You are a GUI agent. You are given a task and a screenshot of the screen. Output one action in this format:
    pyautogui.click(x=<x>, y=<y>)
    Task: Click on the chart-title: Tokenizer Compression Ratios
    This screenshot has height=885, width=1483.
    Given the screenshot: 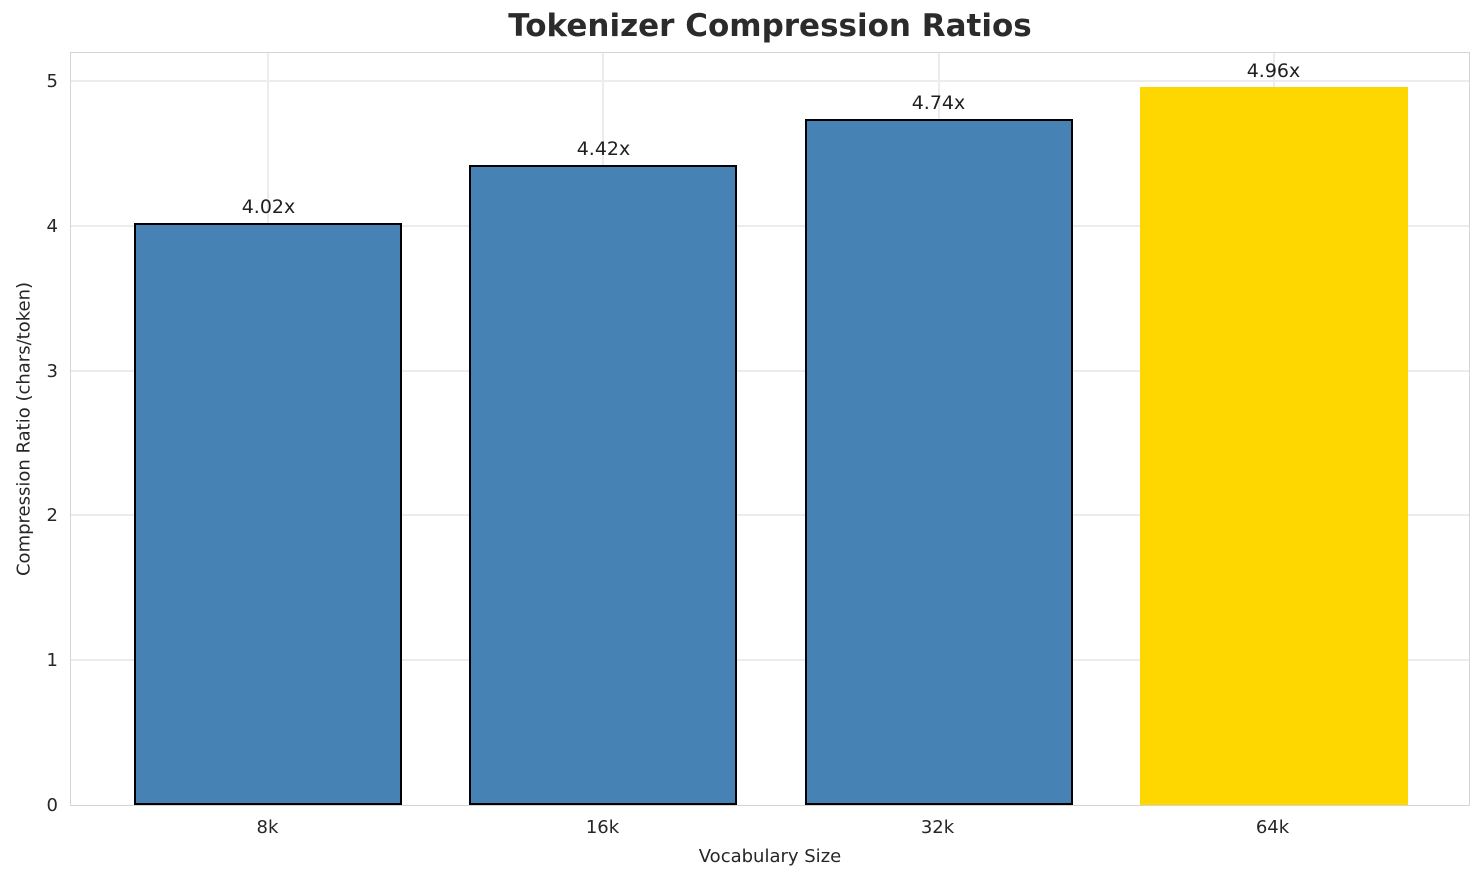 What is the action you would take?
    pyautogui.click(x=770, y=26)
    